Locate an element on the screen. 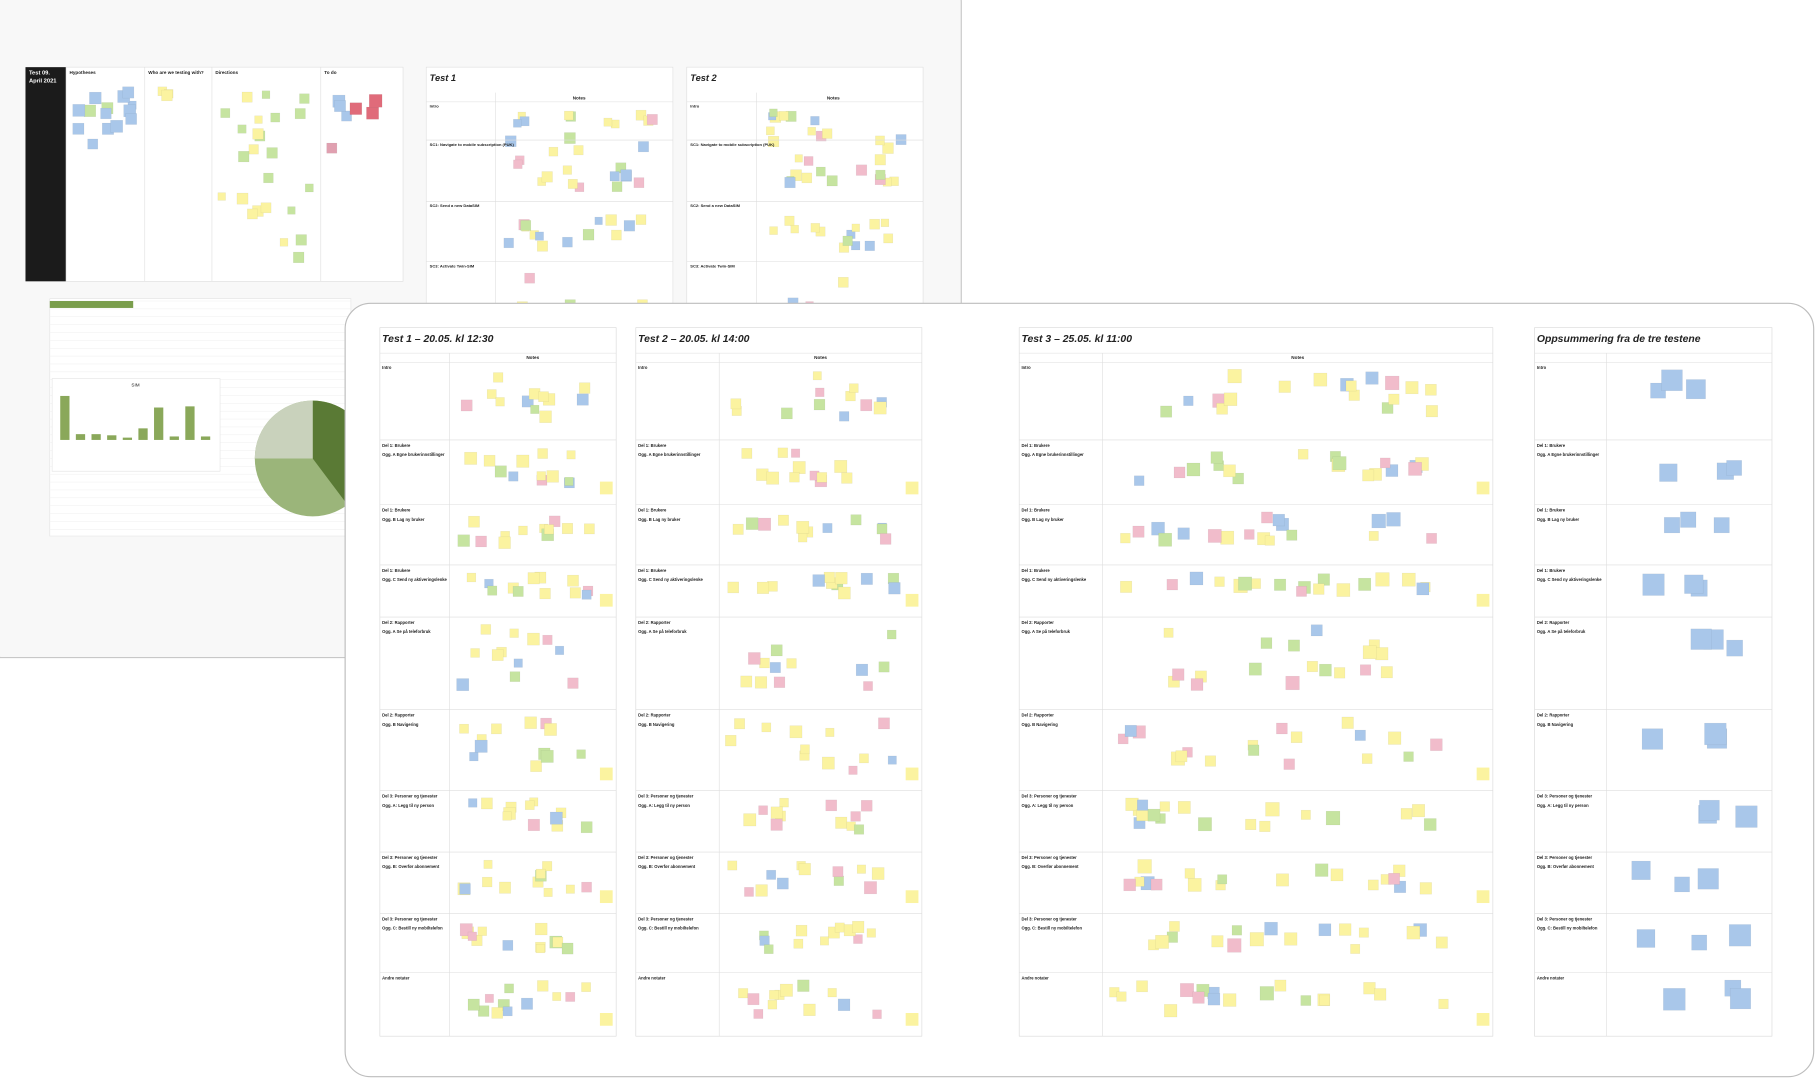 Image resolution: width=1816 pixels, height=1079 pixels. column-header: Directions is located at coordinates (226, 72).